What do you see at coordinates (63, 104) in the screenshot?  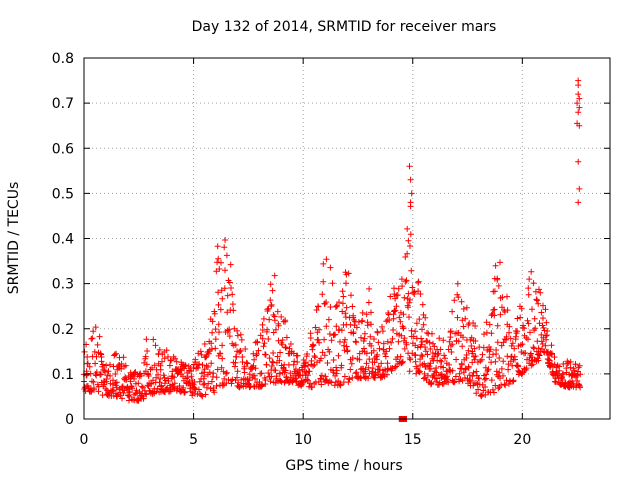 I see `y-tick-label: 0.7` at bounding box center [63, 104].